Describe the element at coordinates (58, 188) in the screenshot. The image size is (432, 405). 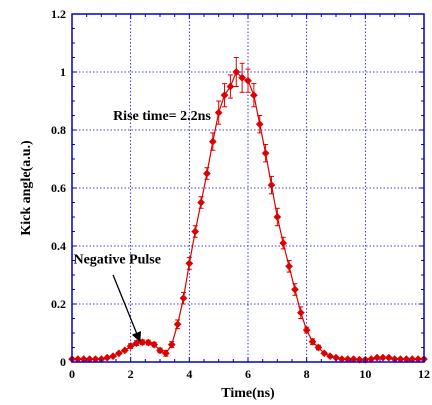
I see `y-tick-label: 0.6` at that location.